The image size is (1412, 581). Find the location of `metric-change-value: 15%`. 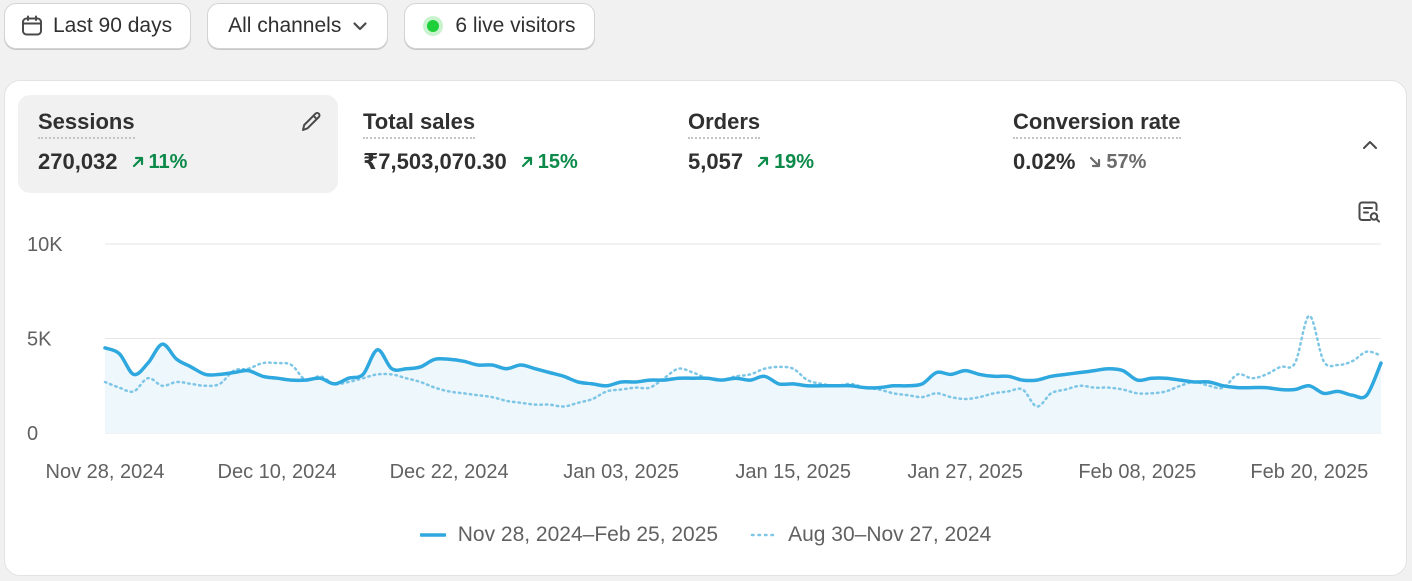

metric-change-value: 15% is located at coordinates (557, 161).